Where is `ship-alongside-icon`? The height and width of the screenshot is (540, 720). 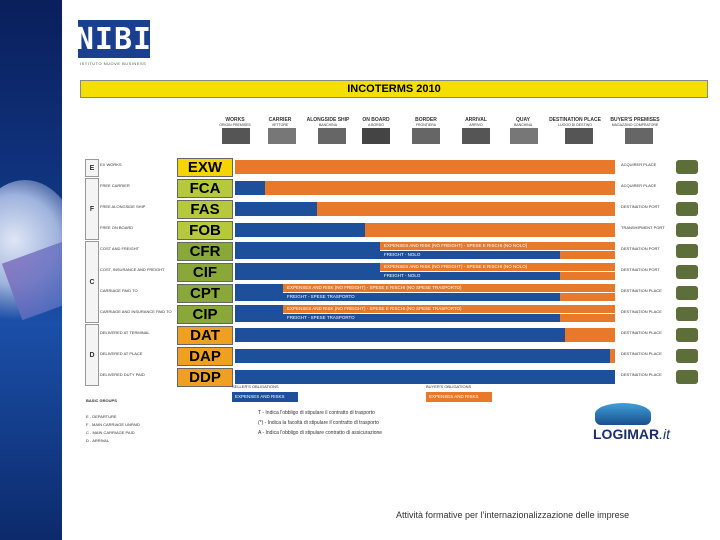 ship-alongside-icon is located at coordinates (332, 136).